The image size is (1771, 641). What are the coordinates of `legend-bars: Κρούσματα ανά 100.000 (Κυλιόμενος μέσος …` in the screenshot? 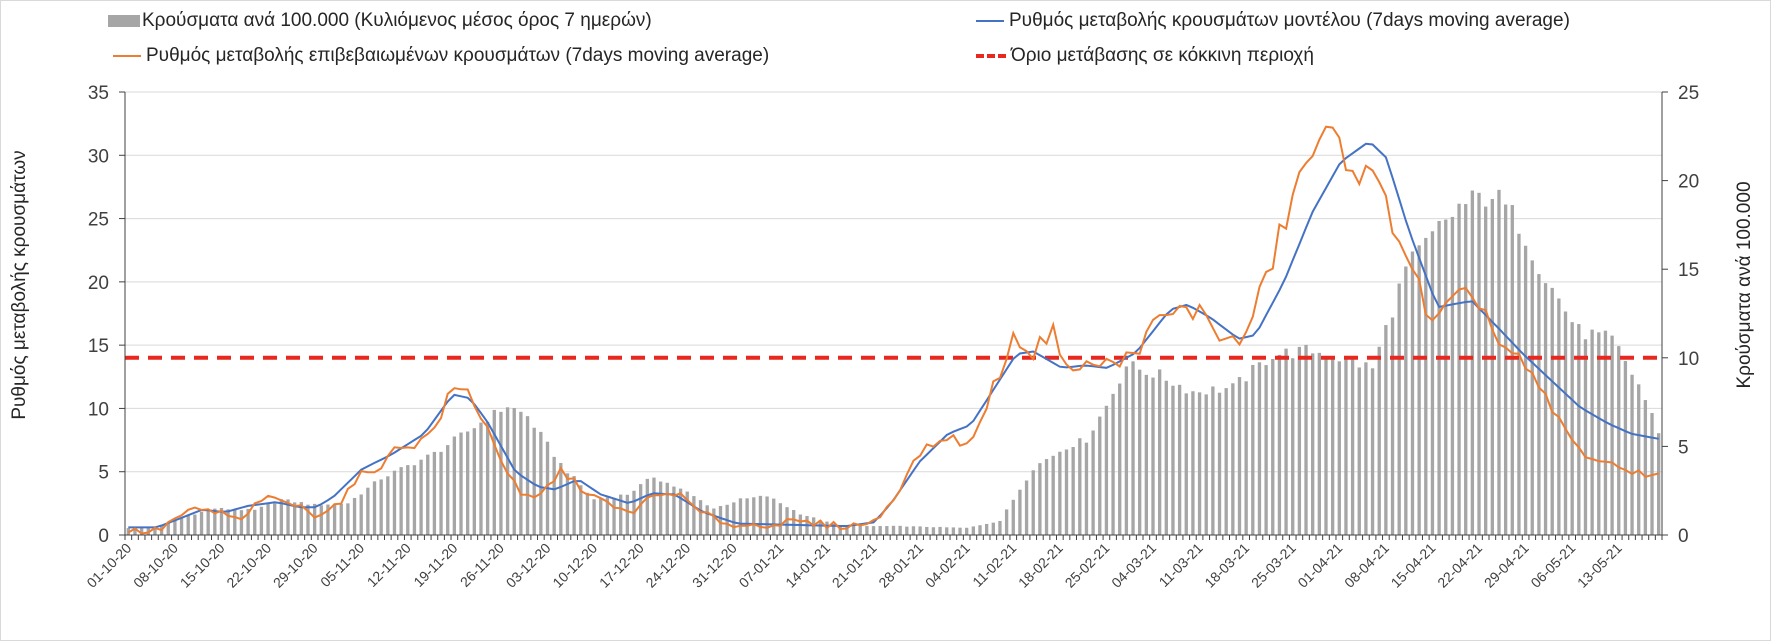 It's located at (380, 21).